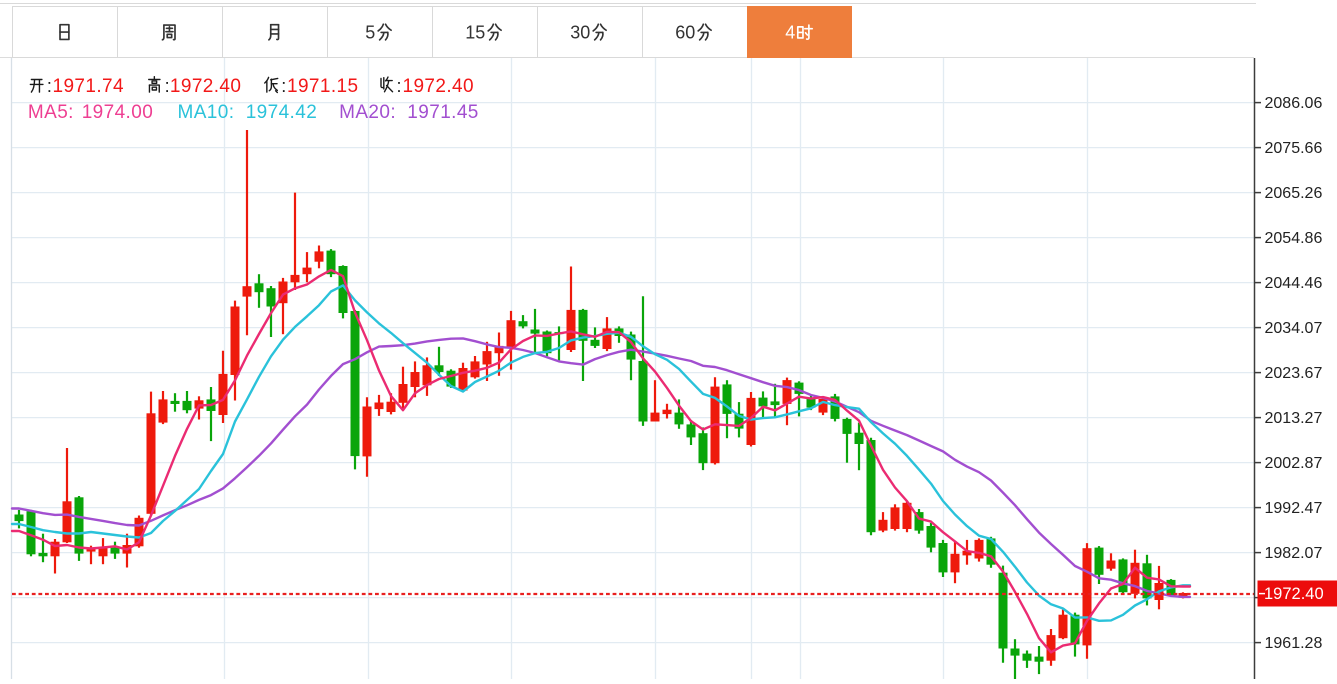 The height and width of the screenshot is (684, 1337). Describe the element at coordinates (1294, 103) in the screenshot. I see `svg-text: 2086.06` at that location.